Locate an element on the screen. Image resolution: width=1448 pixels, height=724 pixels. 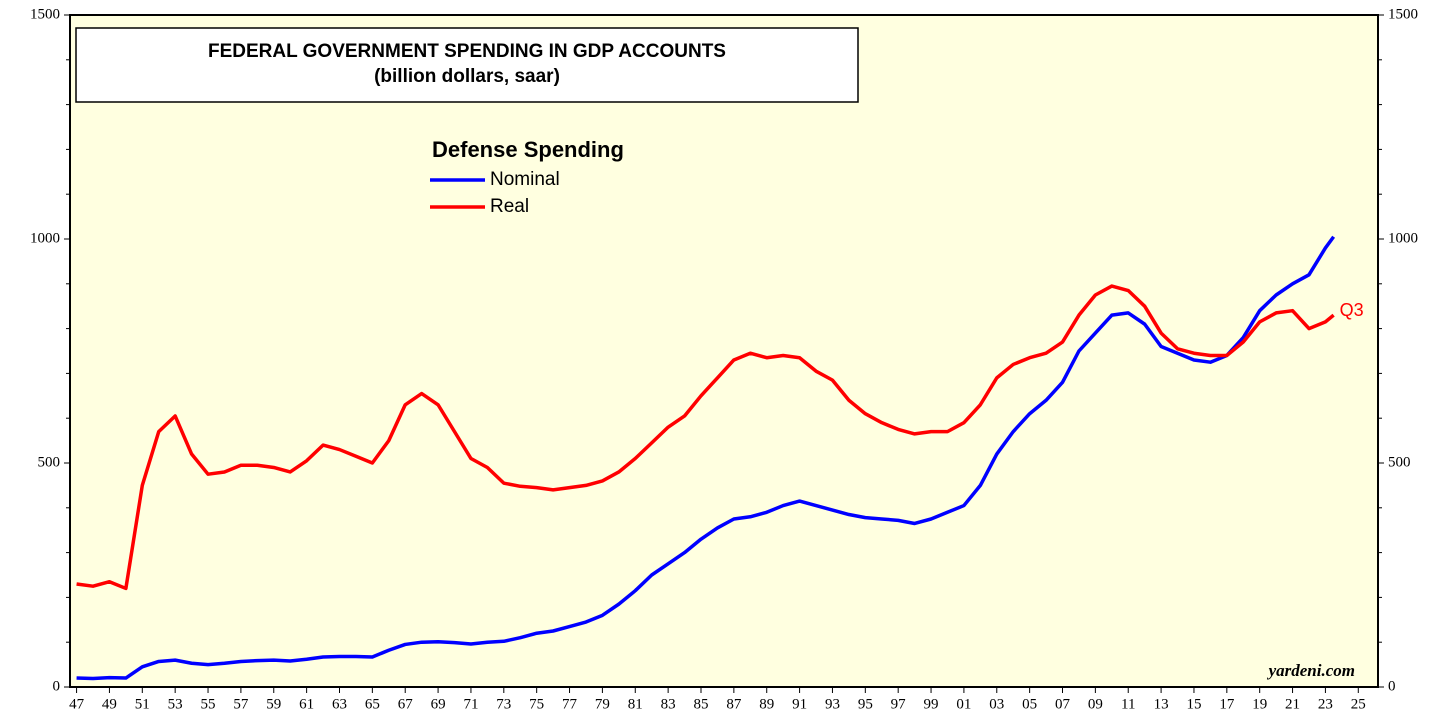
chart-subtitle: (billion dollars, saar) is located at coordinates (467, 76).